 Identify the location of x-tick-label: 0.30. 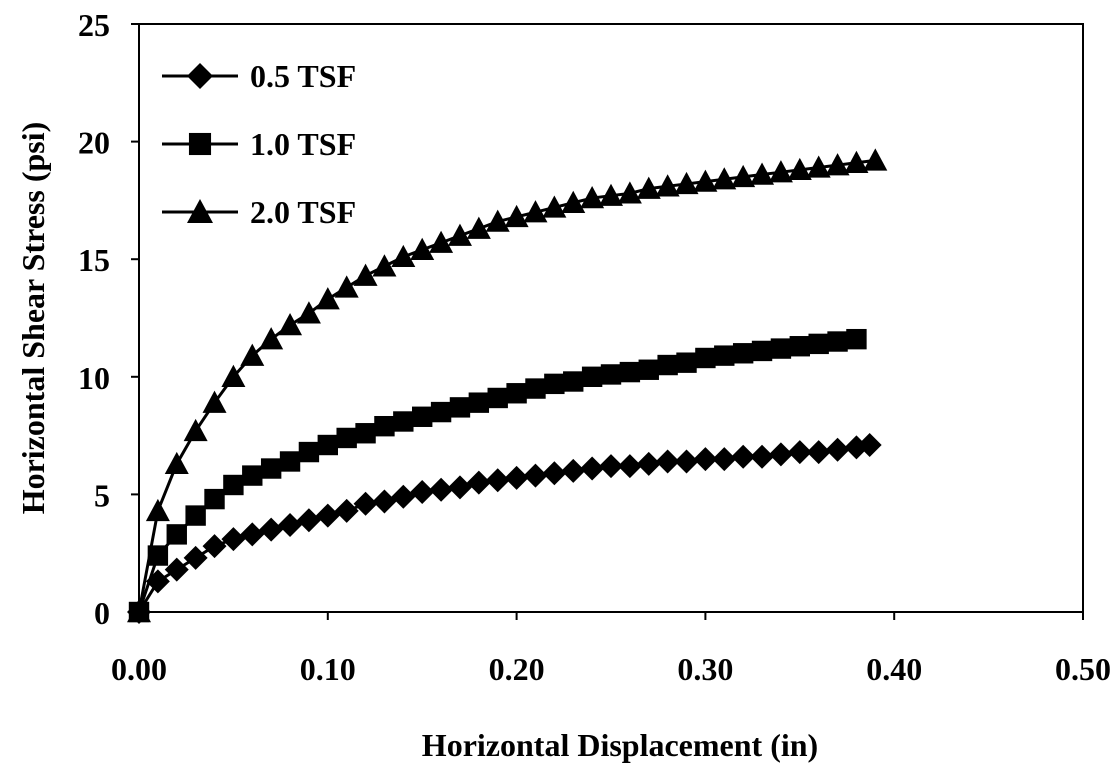
(705, 669).